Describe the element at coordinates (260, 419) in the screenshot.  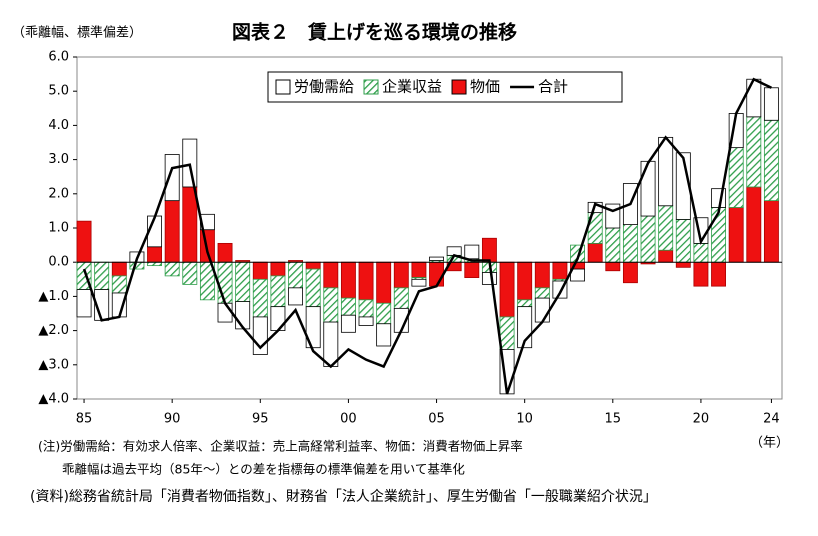
I see `x-tick-label: 95` at that location.